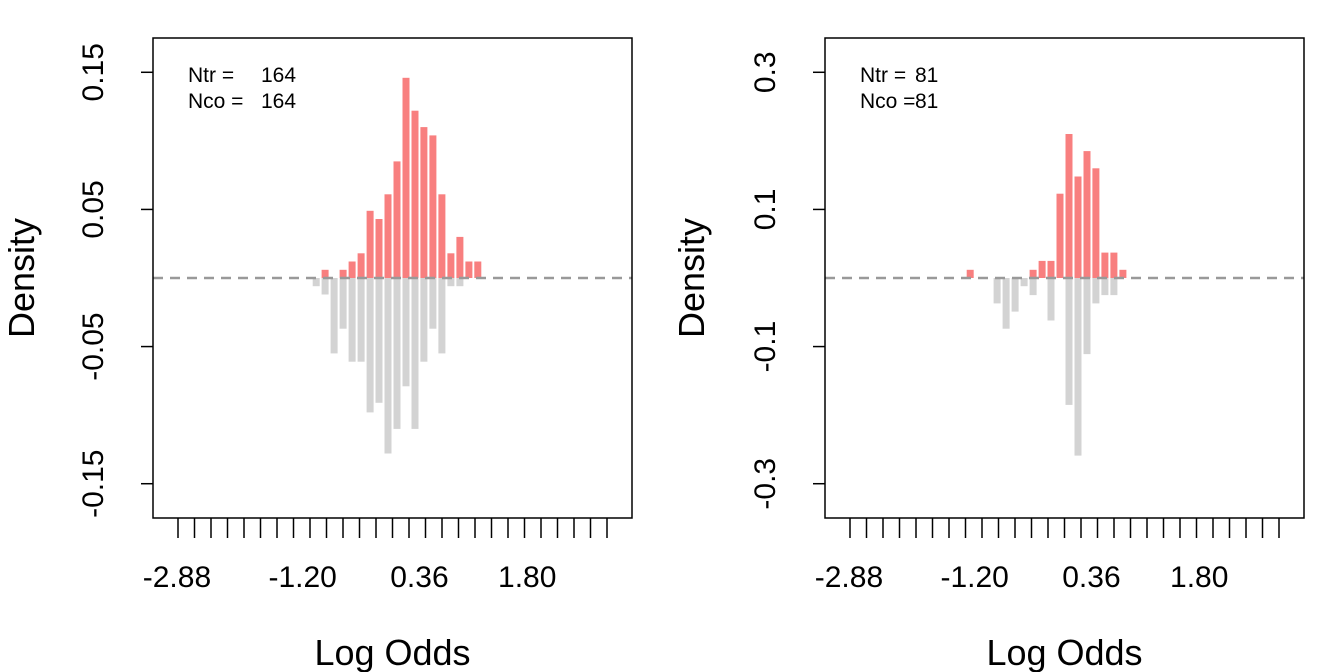  What do you see at coordinates (765, 210) in the screenshot?
I see `y-tick-label: 0.1` at bounding box center [765, 210].